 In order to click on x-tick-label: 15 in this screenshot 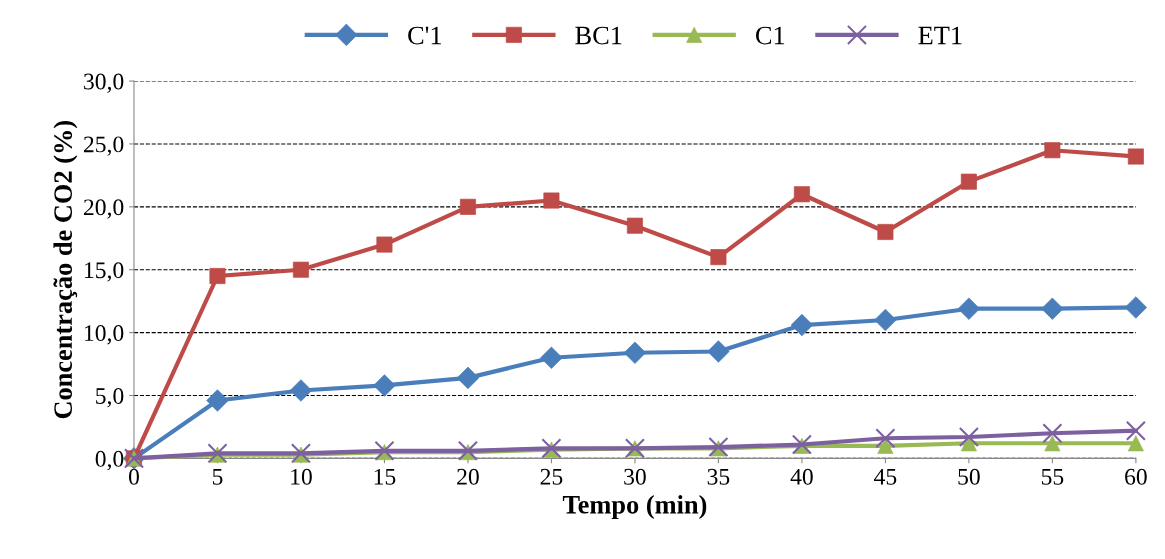, I will do `click(385, 476)`.